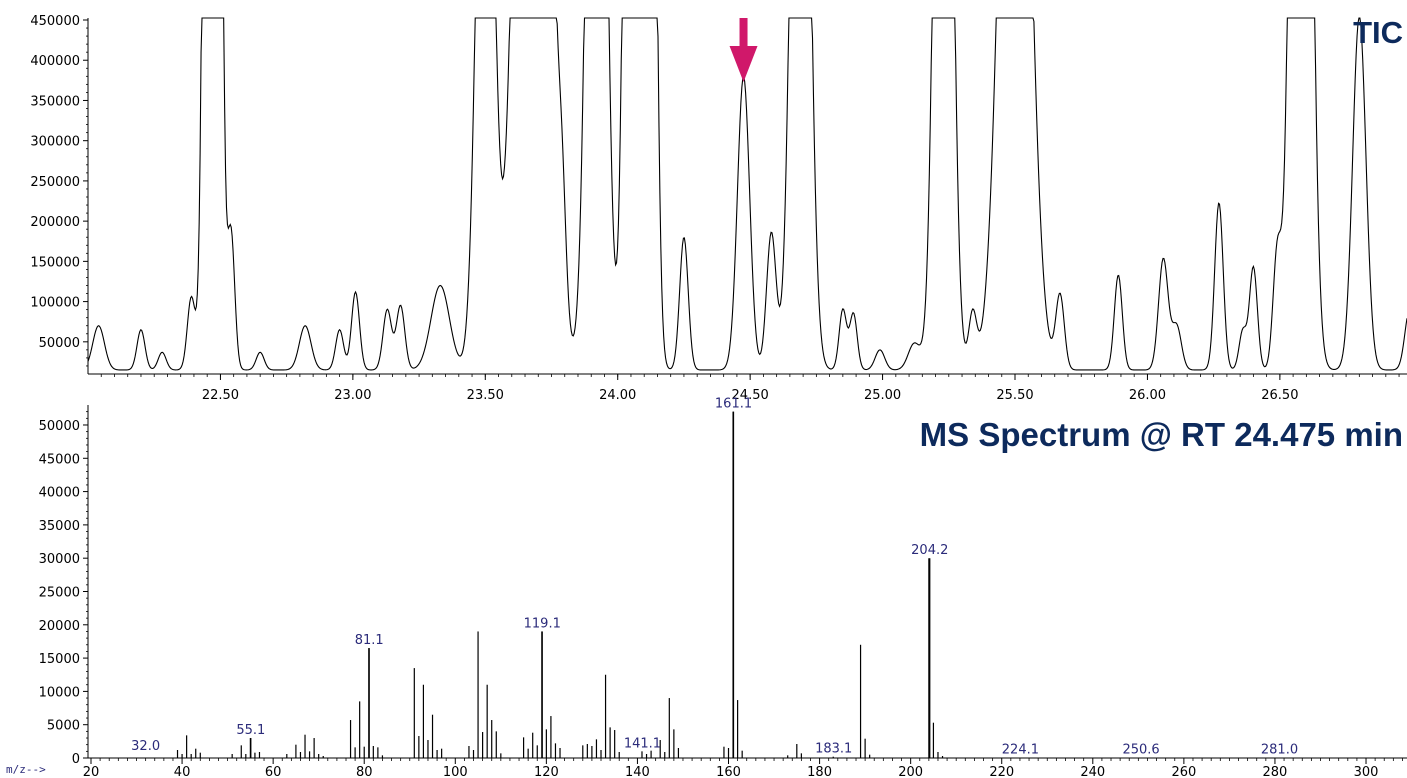  I want to click on tic-x-tick-label: 23.00, so click(352, 395).